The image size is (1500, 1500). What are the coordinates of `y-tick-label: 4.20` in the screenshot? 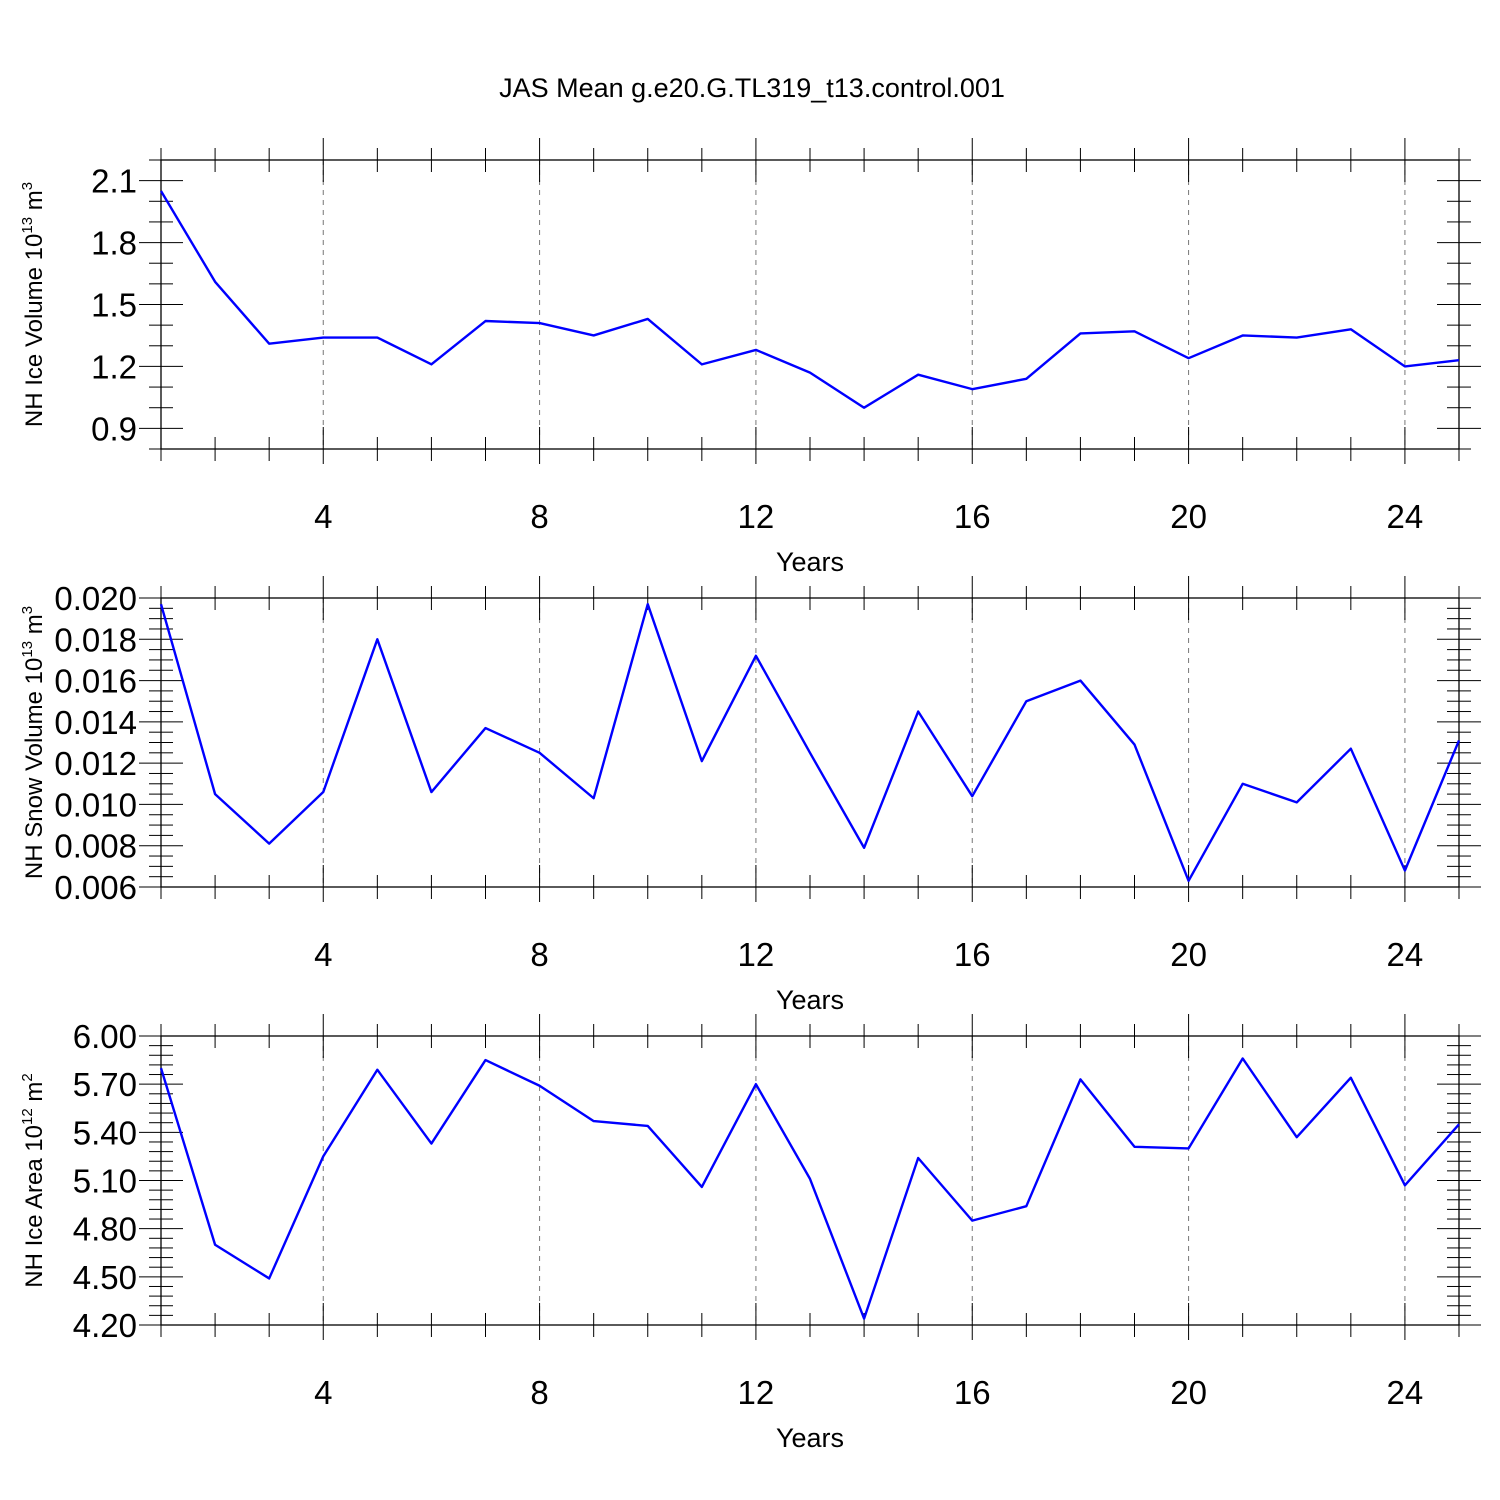 It's located at (105, 1325).